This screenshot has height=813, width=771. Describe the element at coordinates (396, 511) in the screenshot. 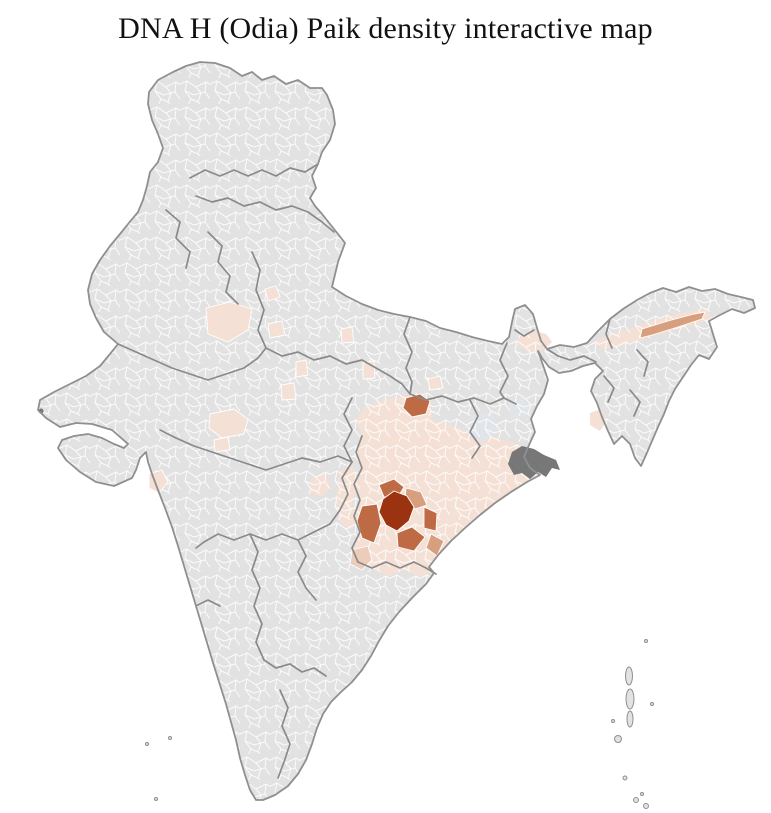

I see `district-highlight-max` at that location.